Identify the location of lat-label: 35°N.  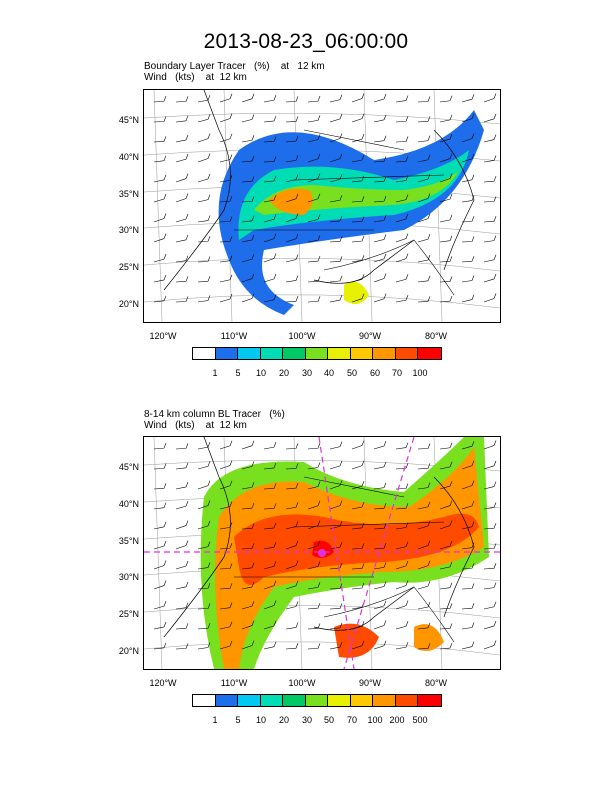
(128, 541).